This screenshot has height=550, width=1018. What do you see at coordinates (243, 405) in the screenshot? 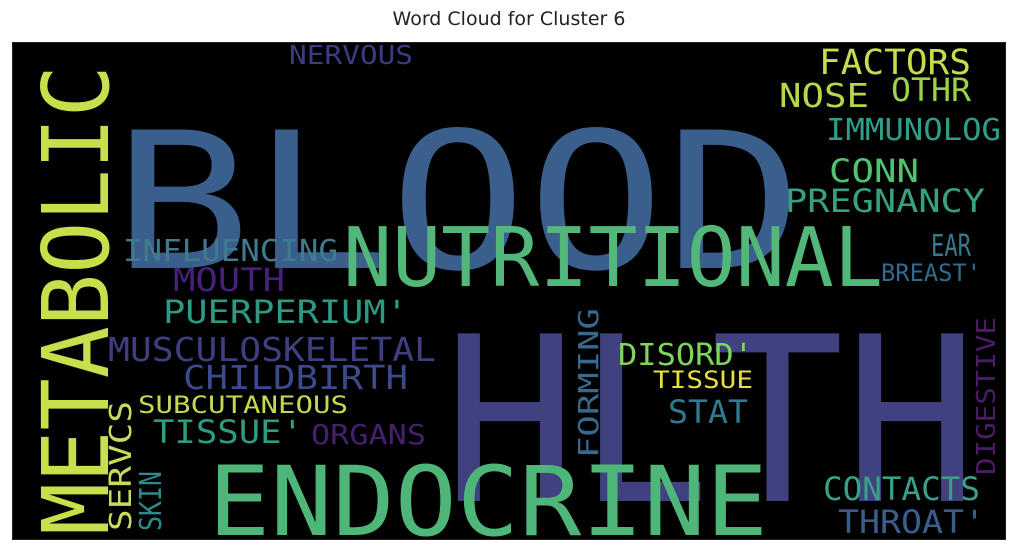
I see `word-subcutaneous: SUBCUTANEOUS` at bounding box center [243, 405].